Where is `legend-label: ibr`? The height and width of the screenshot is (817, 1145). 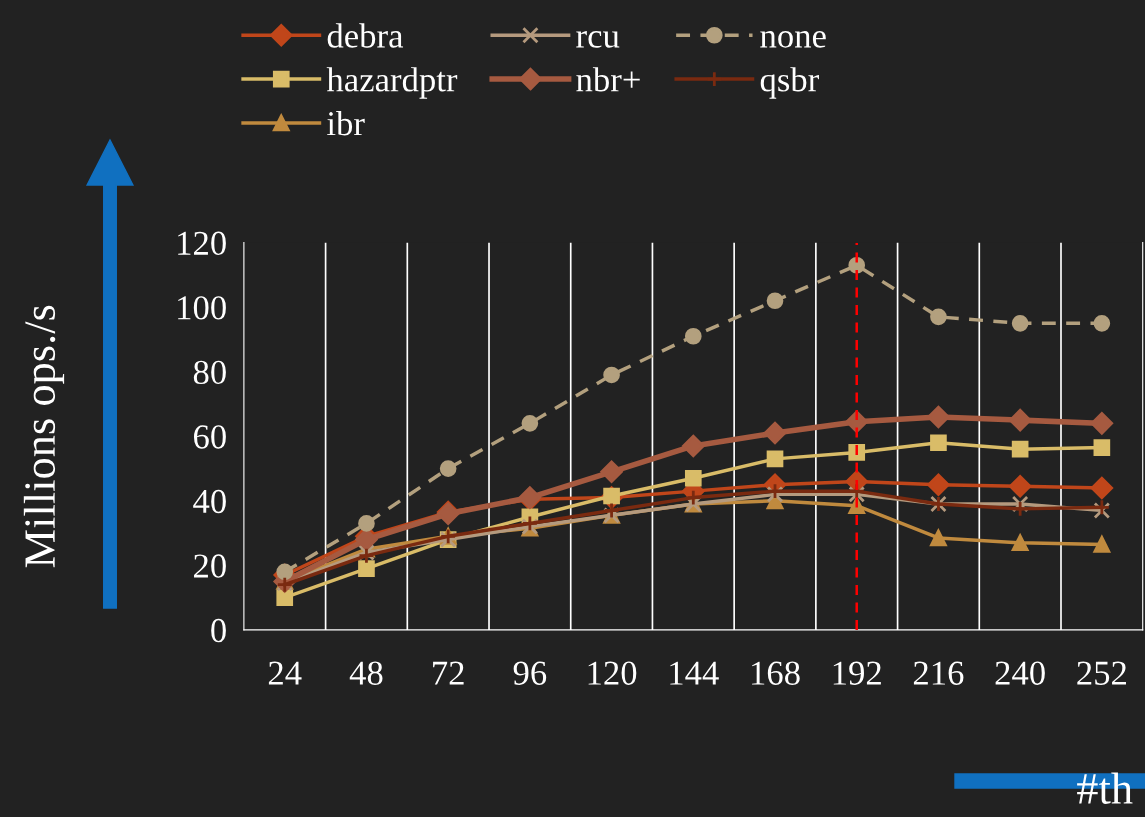
legend-label: ibr is located at coordinates (346, 123).